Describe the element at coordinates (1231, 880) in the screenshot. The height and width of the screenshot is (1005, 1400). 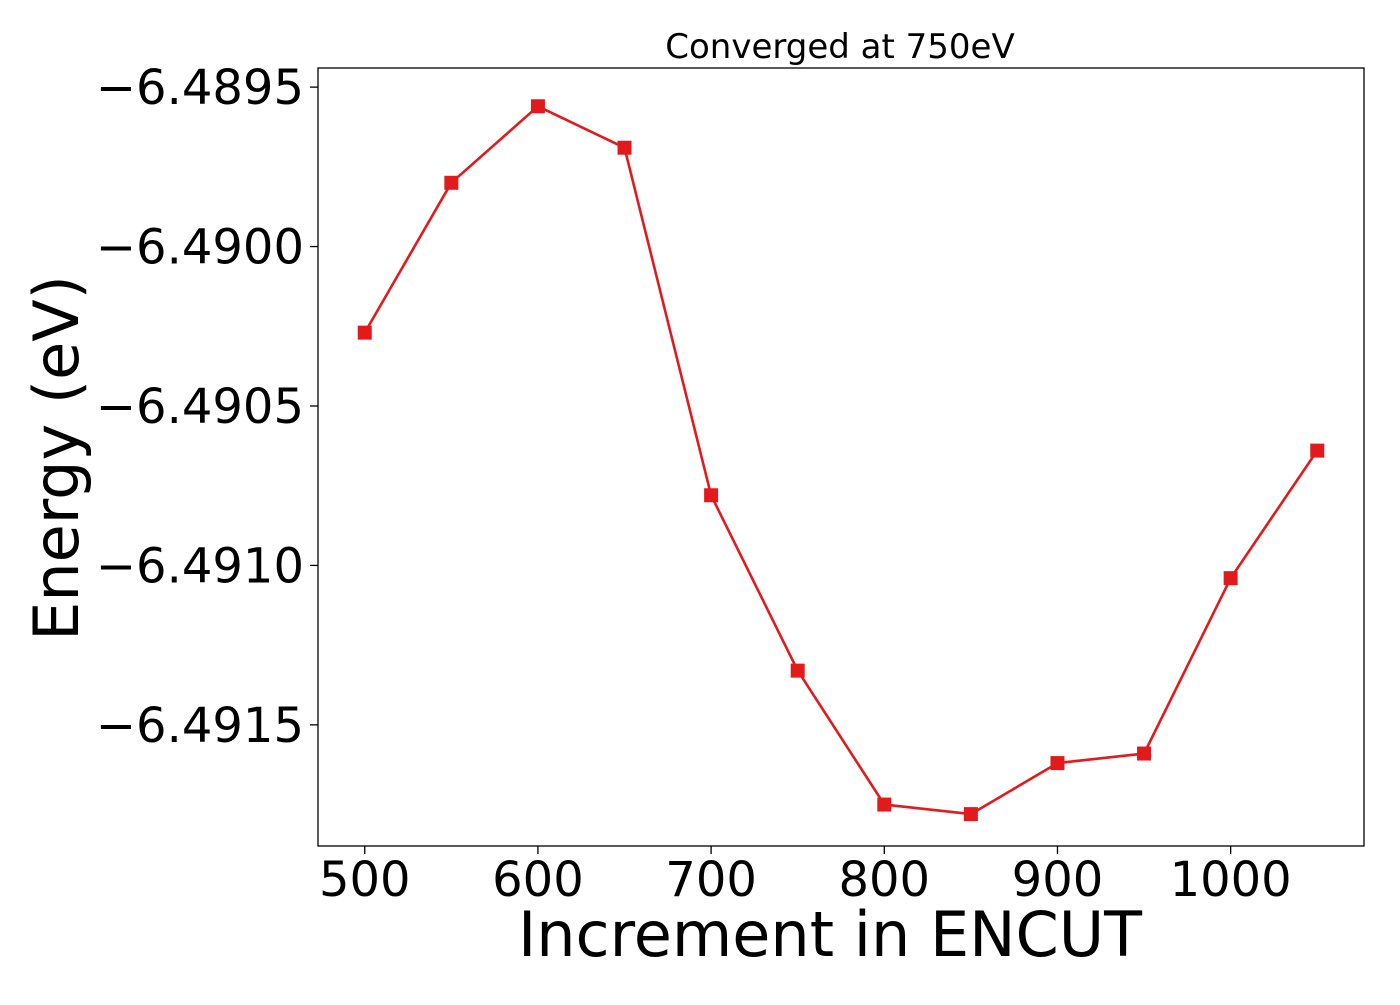
I see `x-tick-label: 1000` at that location.